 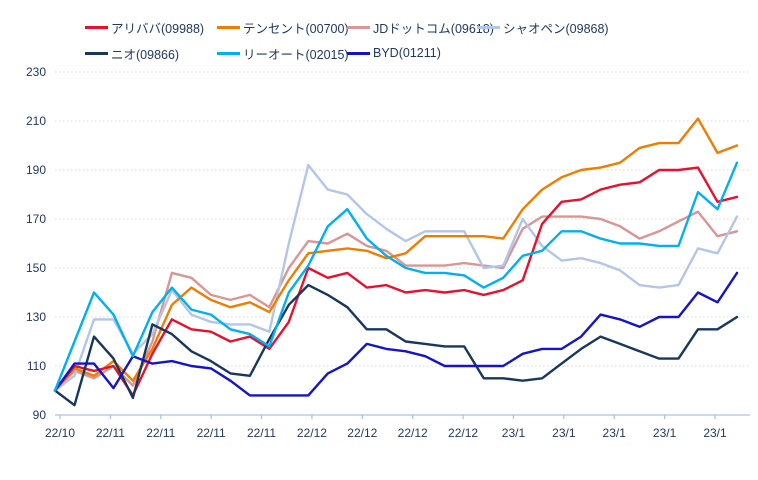 I want to click on legend-item-liauto: リーオート(02015), so click(x=283, y=54).